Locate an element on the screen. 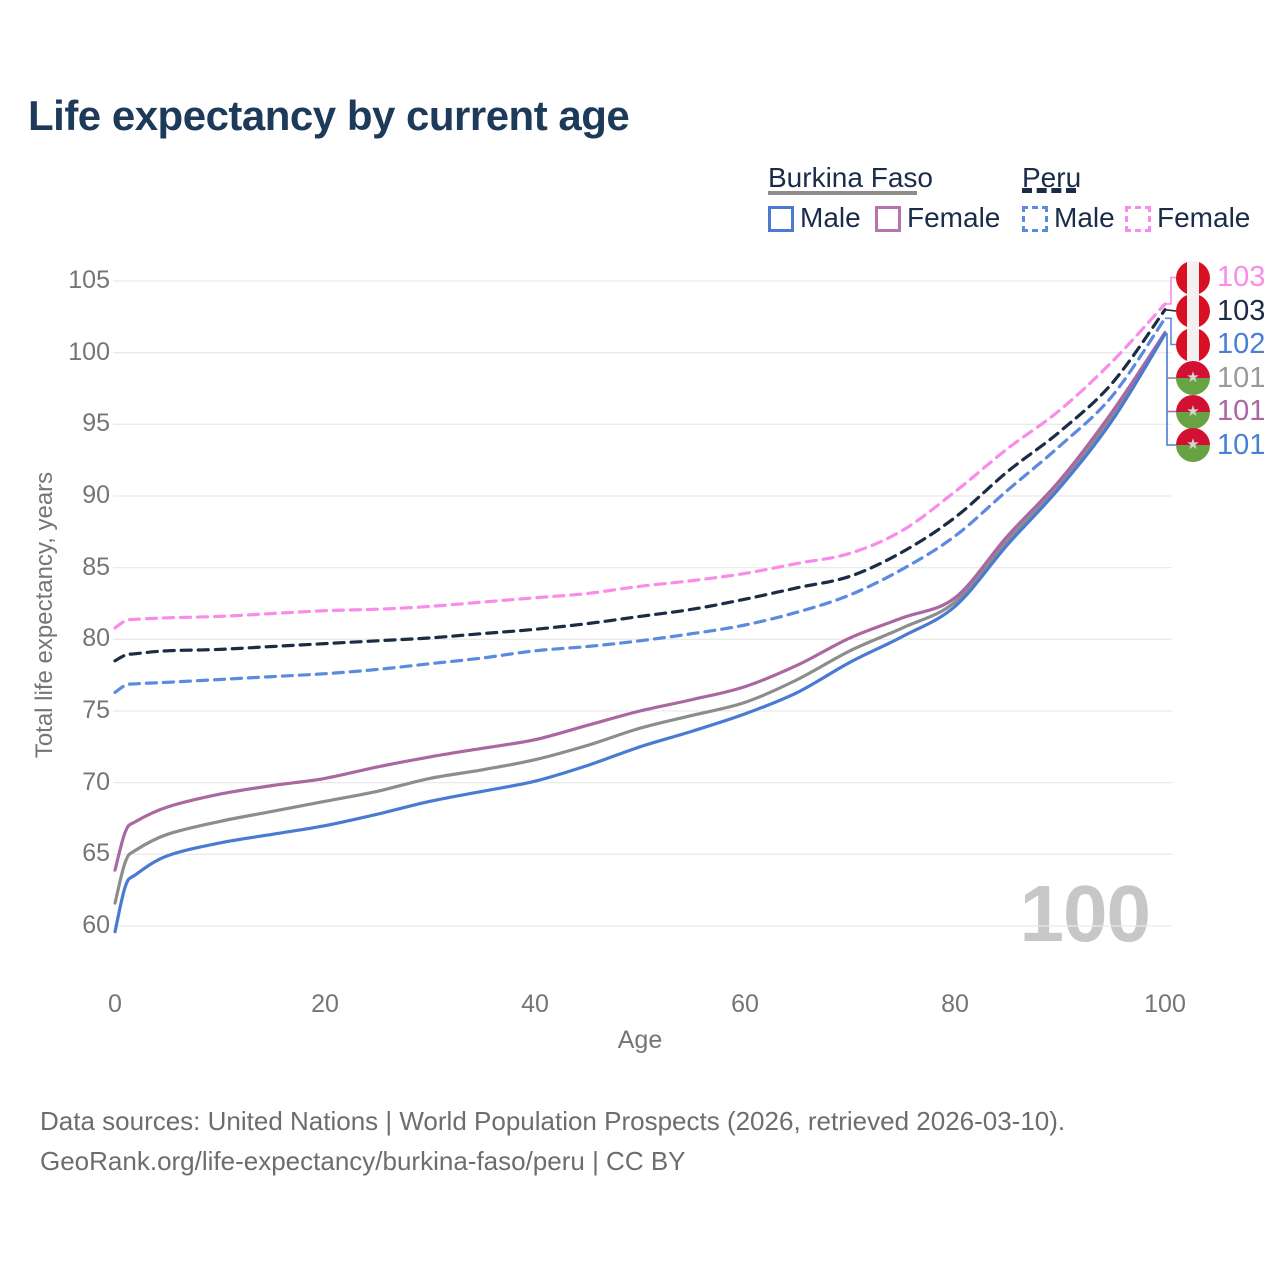  legend-item-burkina-faso-male: Male is located at coordinates (830, 217).